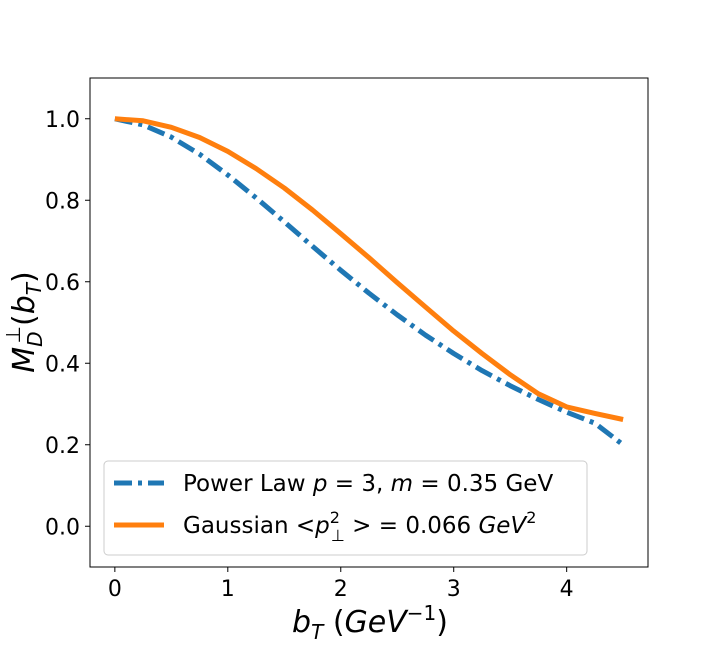 The width and height of the screenshot is (720, 648). I want to click on y-tick-label: 0.6, so click(62, 283).